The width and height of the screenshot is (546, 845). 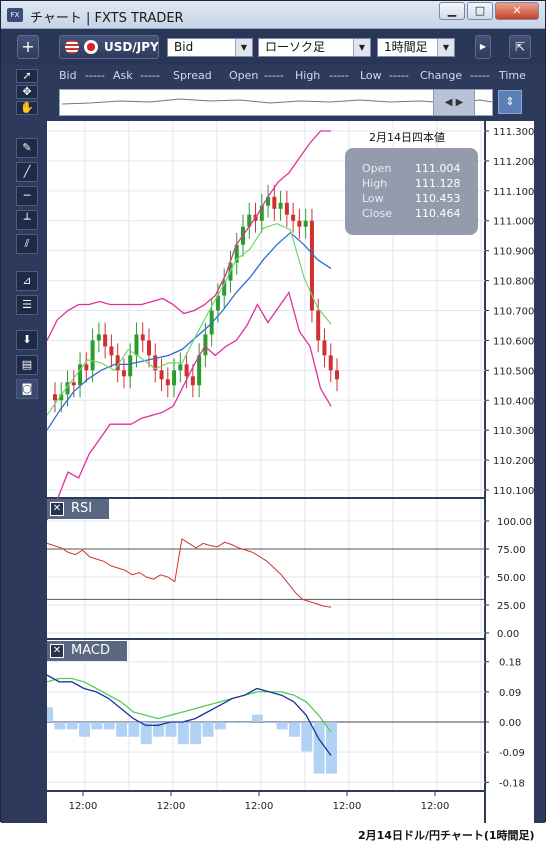 I want to click on high-value: 111.128, so click(x=438, y=183).